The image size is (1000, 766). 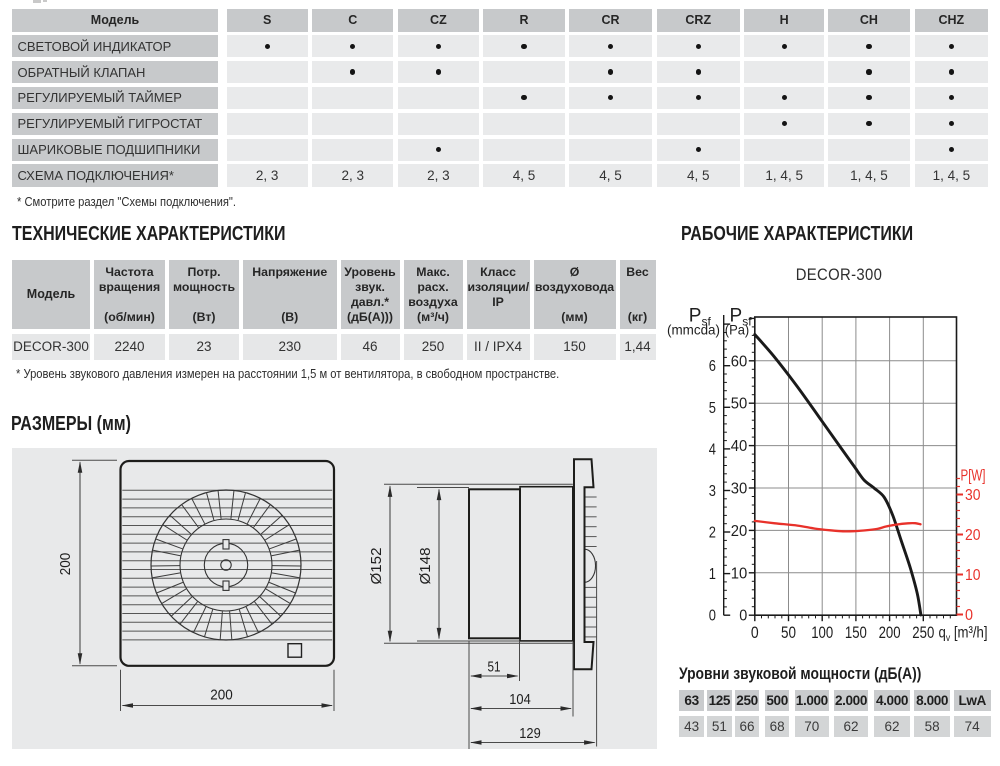 I want to click on svg-text: Ø148, so click(x=425, y=566).